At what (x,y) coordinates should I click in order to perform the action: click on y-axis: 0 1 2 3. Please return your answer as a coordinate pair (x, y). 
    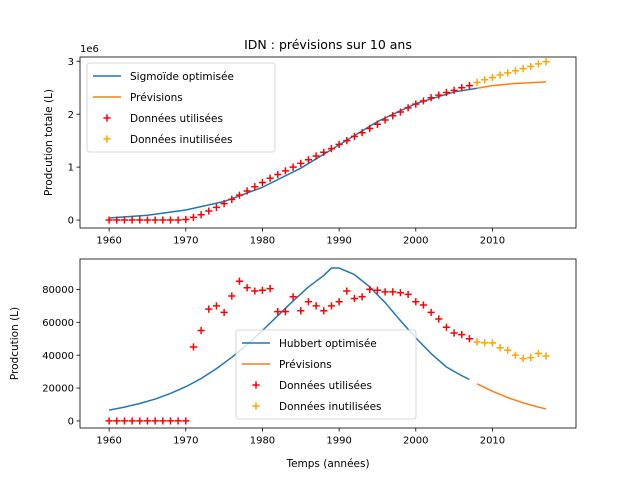
    Looking at the image, I should click on (74, 142).